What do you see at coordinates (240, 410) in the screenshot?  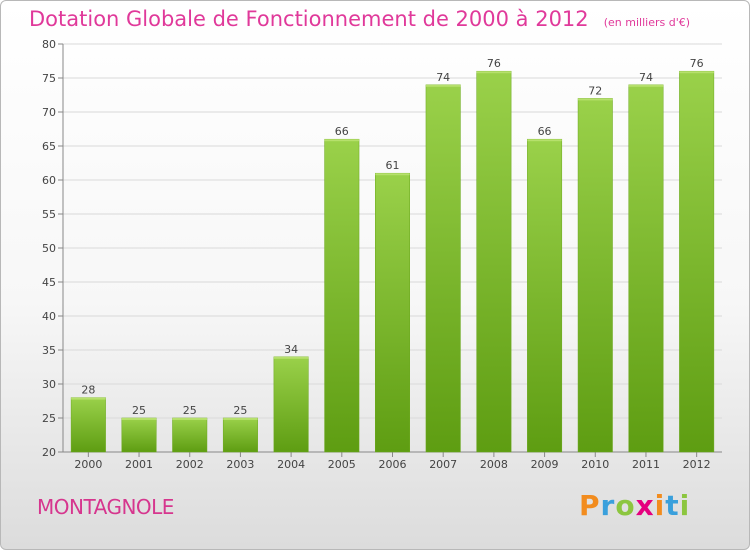 I see `value-label-2003: 25` at bounding box center [240, 410].